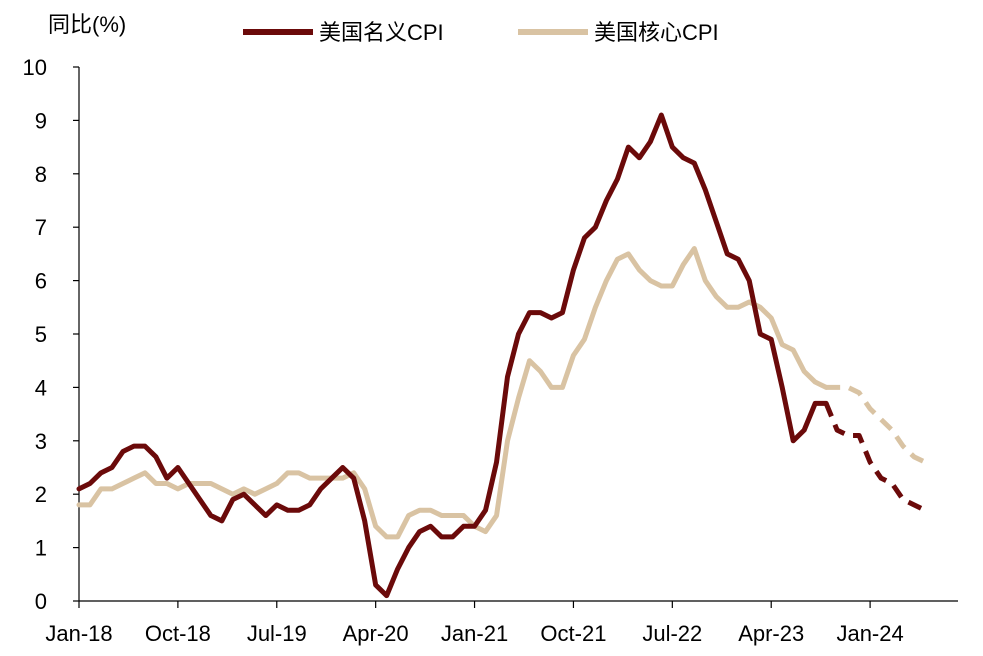 The image size is (983, 656). I want to click on y-tick-label: 1, so click(41, 548).